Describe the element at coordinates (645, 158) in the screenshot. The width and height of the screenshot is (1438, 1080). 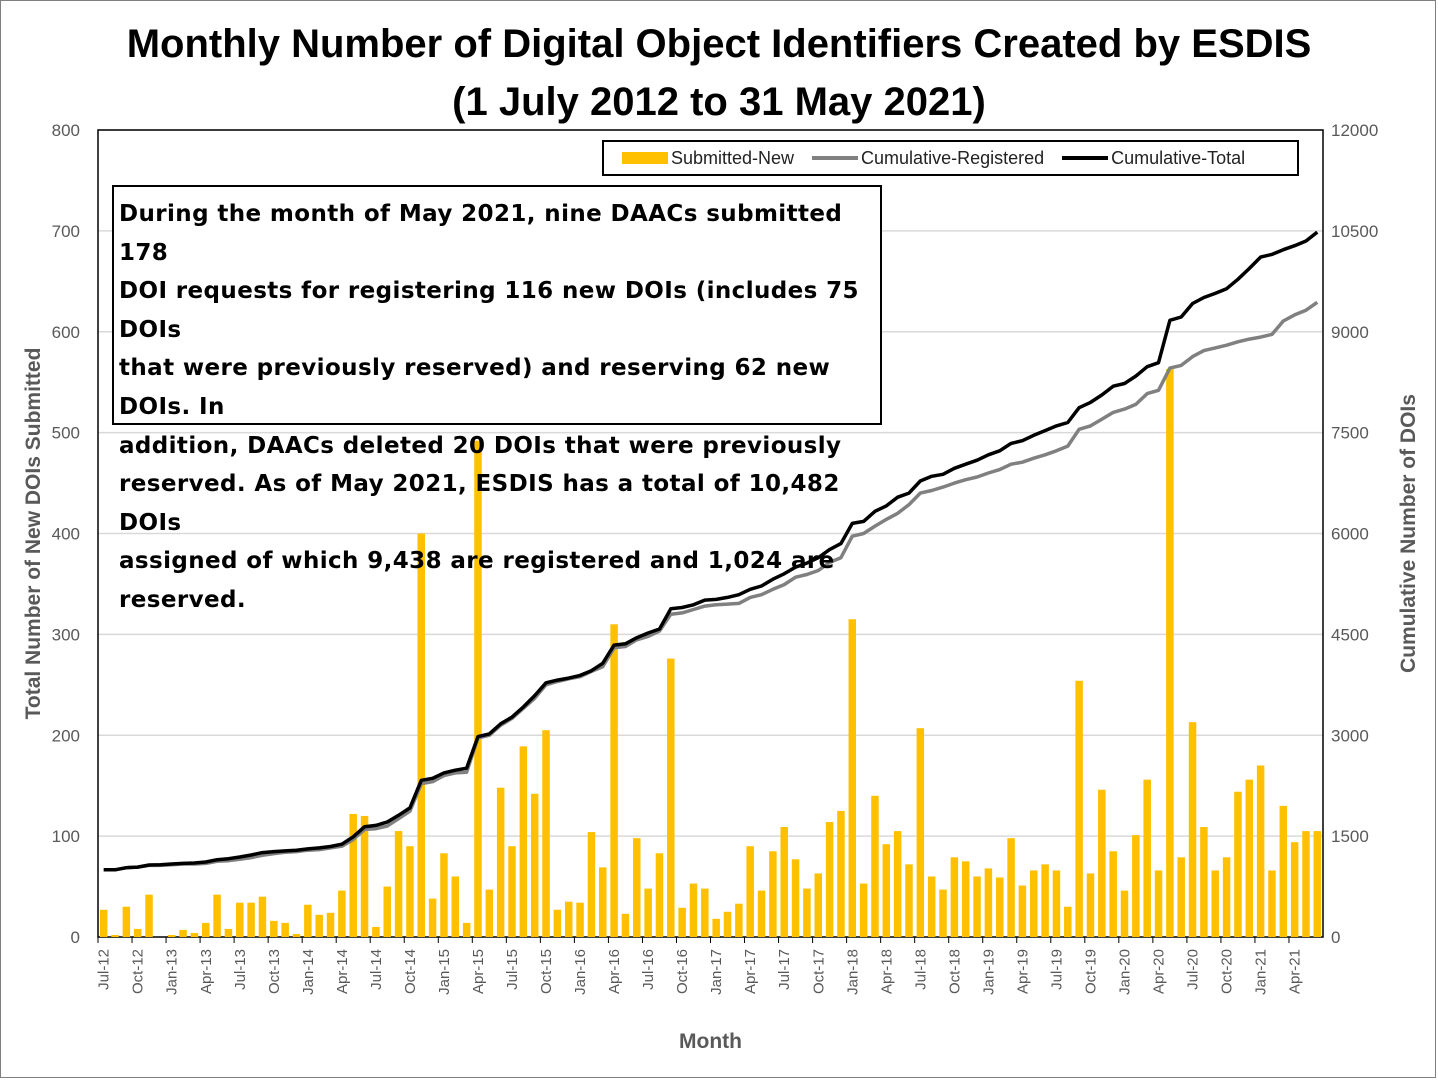
I see `legend-swatch-bar` at that location.